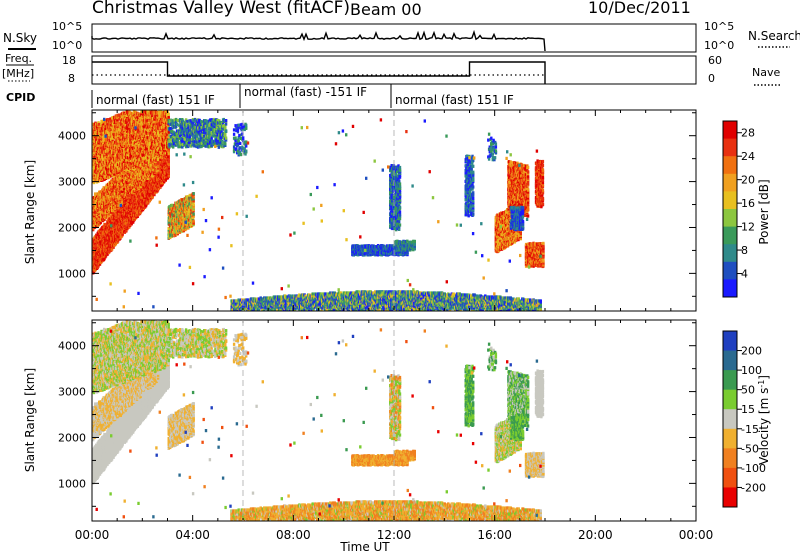 The width and height of the screenshot is (800, 554). I want to click on noise-search-label: N.Search, so click(774, 36).